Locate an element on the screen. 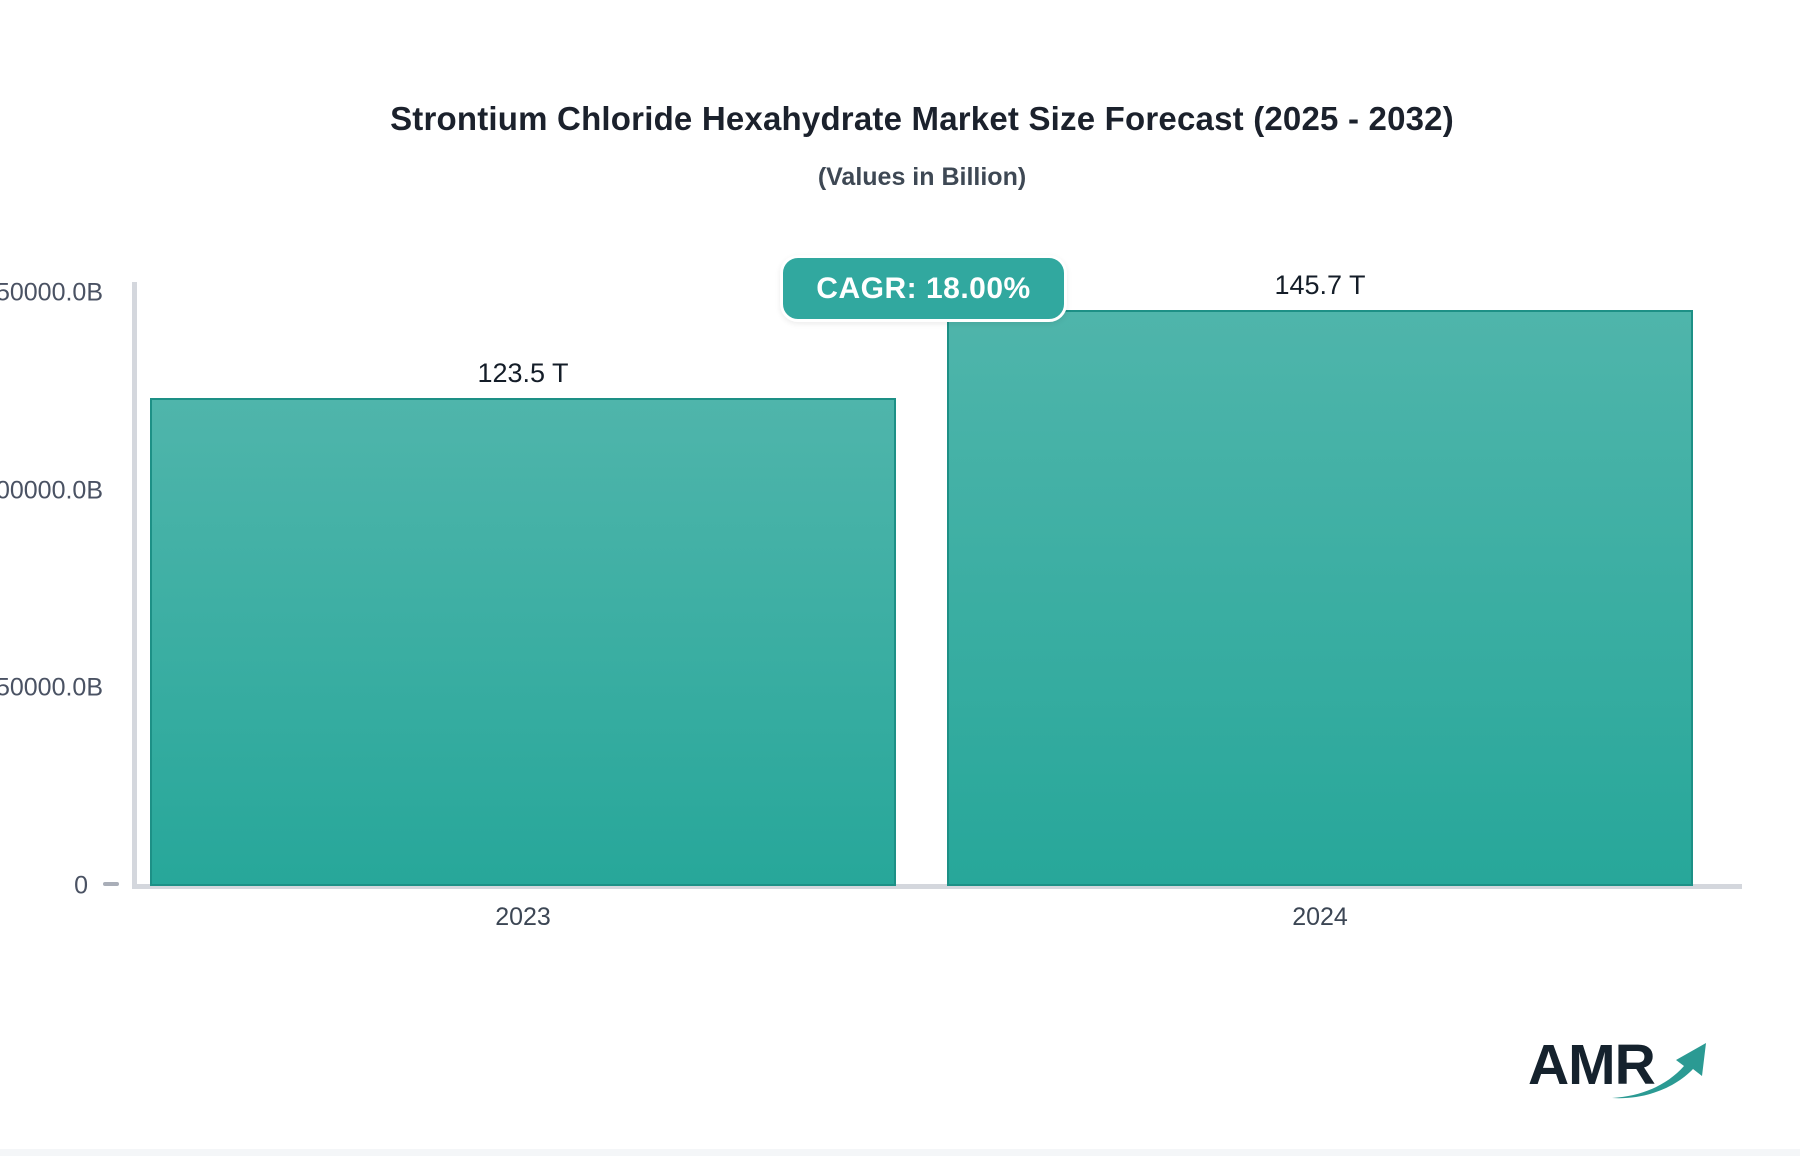 Image resolution: width=1800 pixels, height=1156 pixels. y-tick-label: 50000.0B is located at coordinates (51, 687).